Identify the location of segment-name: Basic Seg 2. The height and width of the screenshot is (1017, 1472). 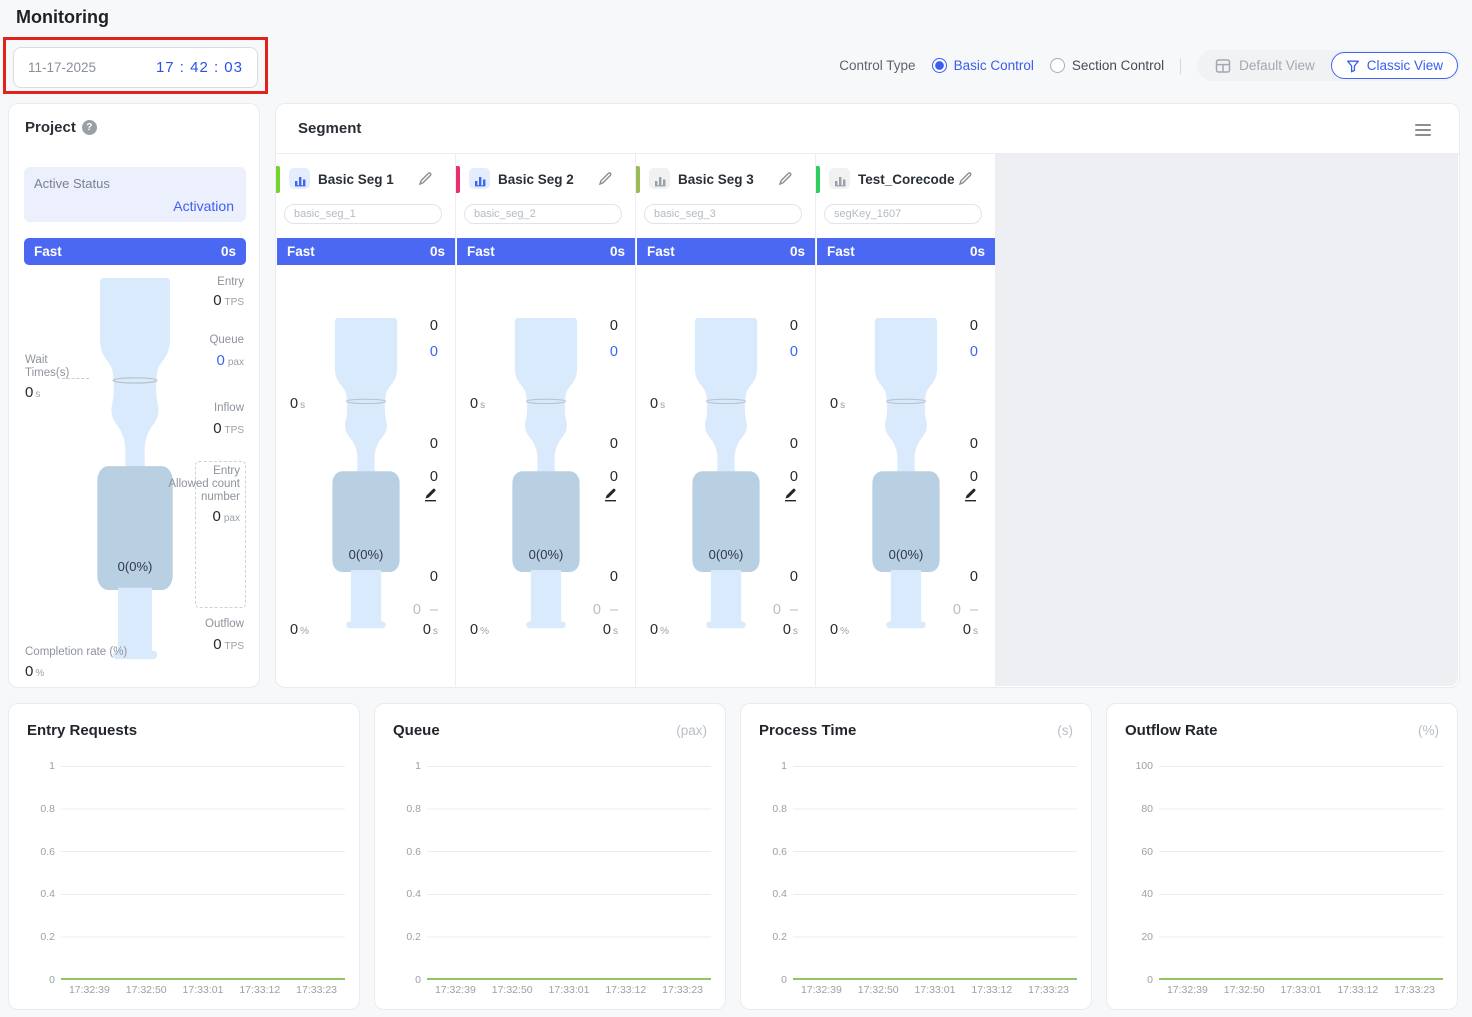
(536, 179).